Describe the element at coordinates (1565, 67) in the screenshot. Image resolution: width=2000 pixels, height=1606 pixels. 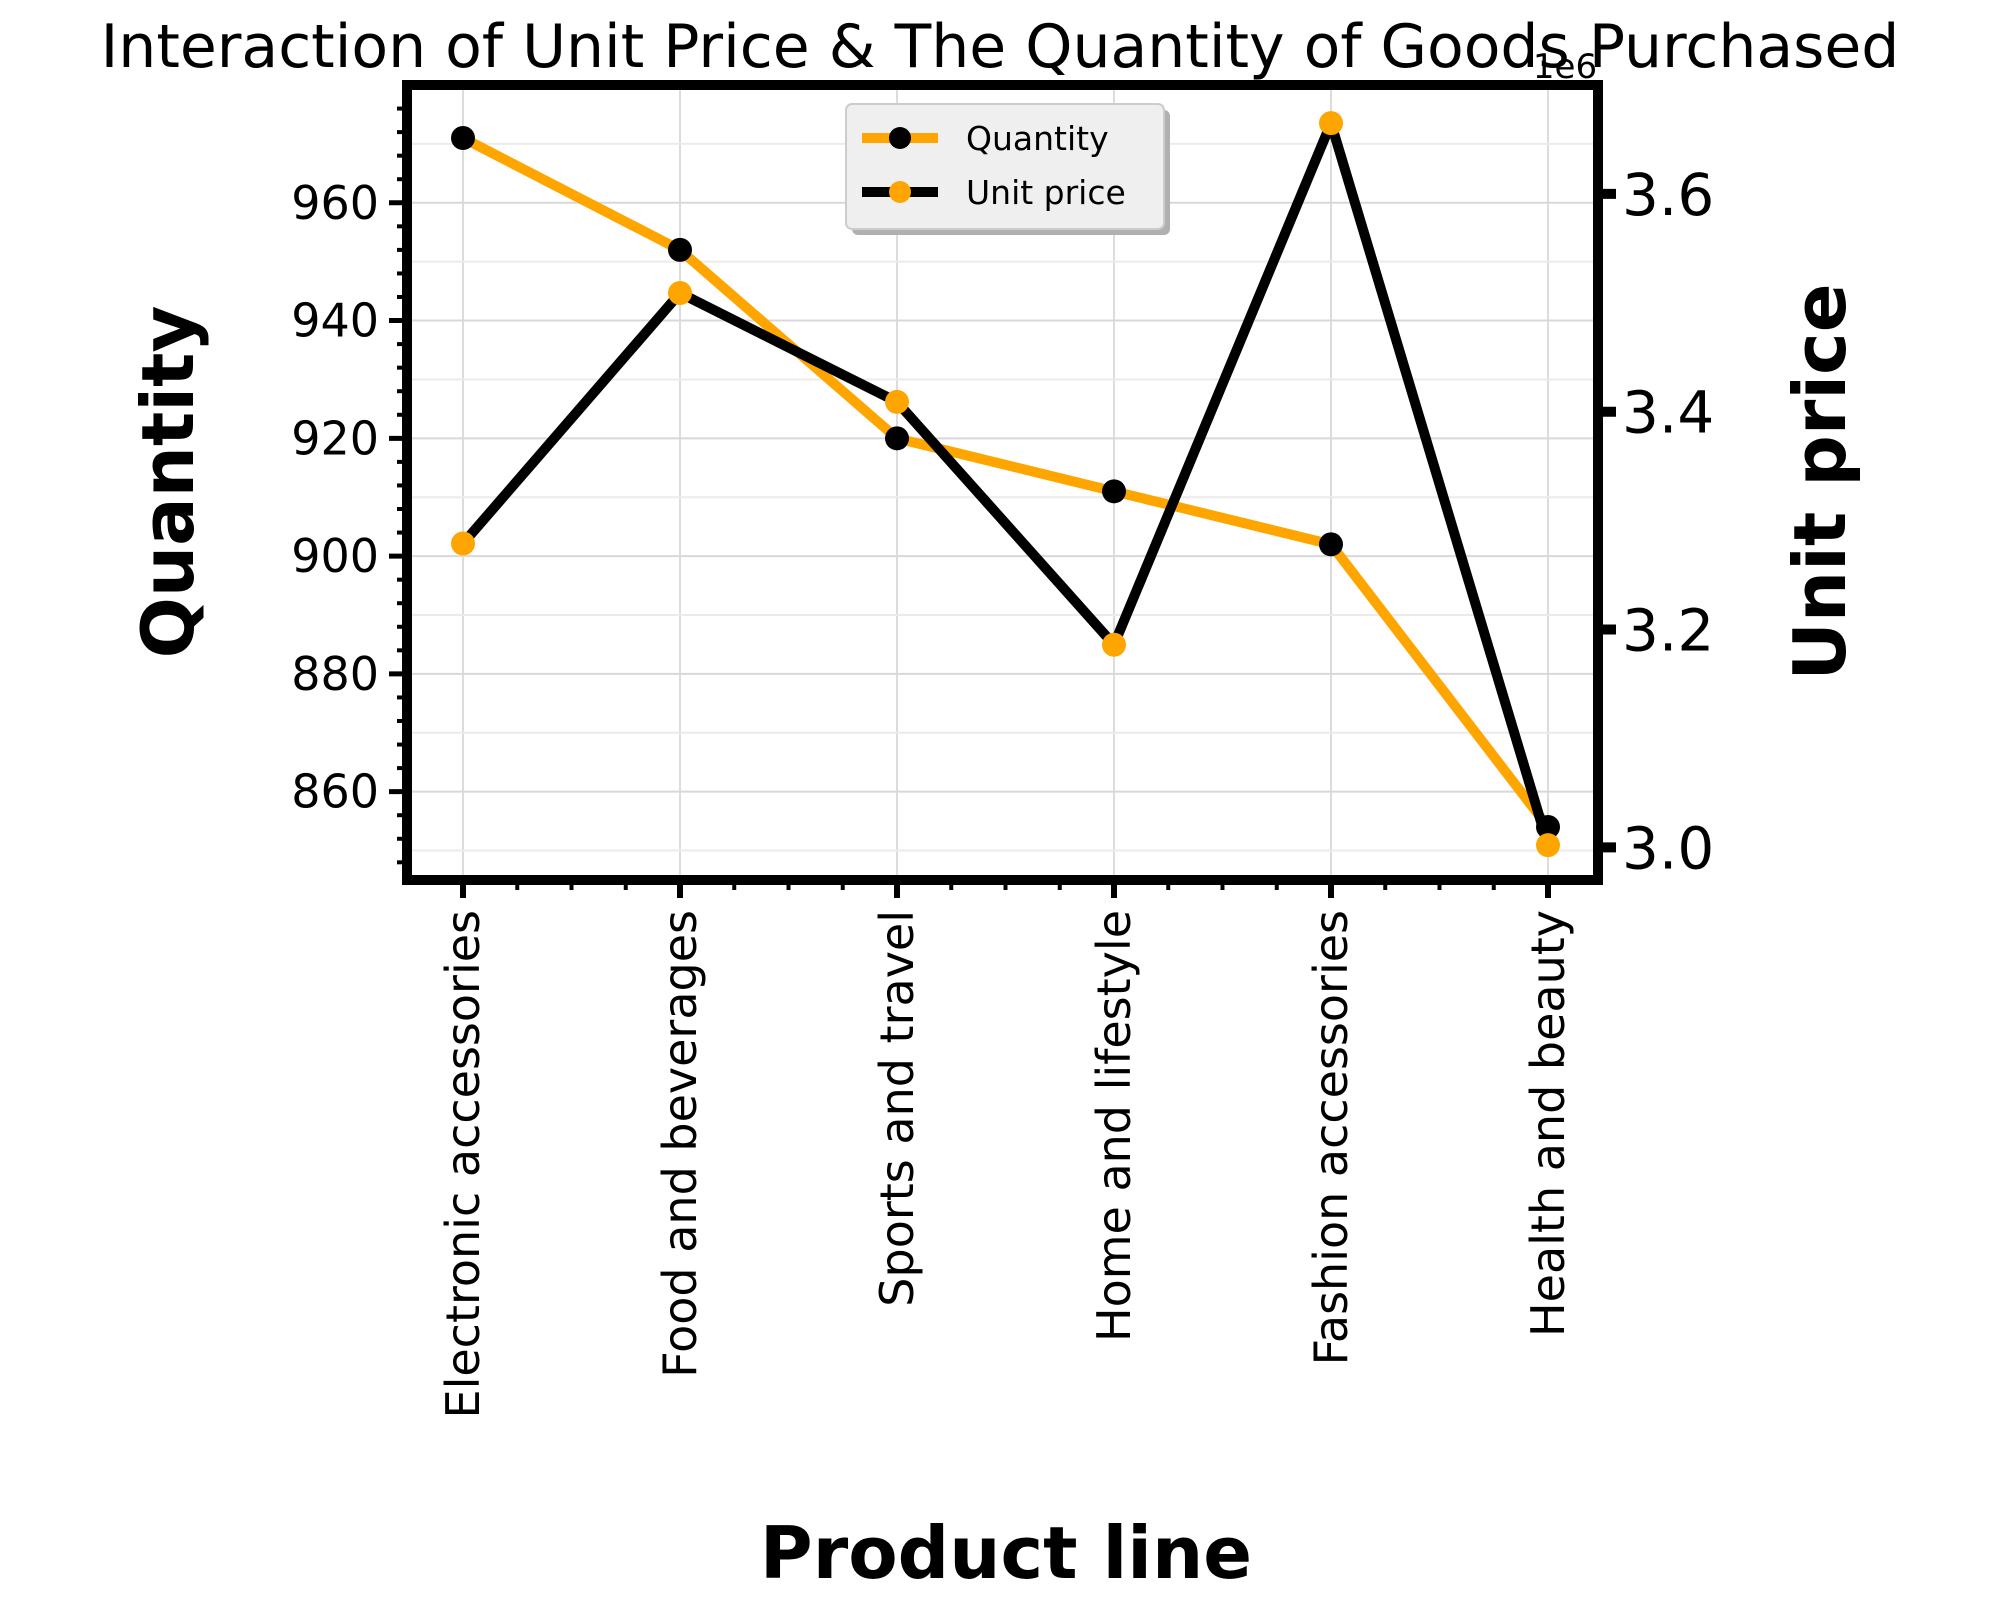
I see `right-axis-offset-label: 1e6` at that location.